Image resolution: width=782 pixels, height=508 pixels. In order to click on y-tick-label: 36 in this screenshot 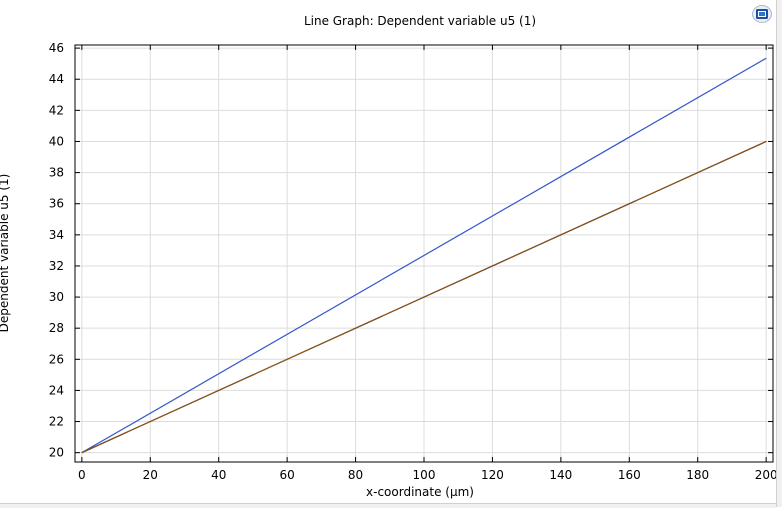, I will do `click(56, 204)`.